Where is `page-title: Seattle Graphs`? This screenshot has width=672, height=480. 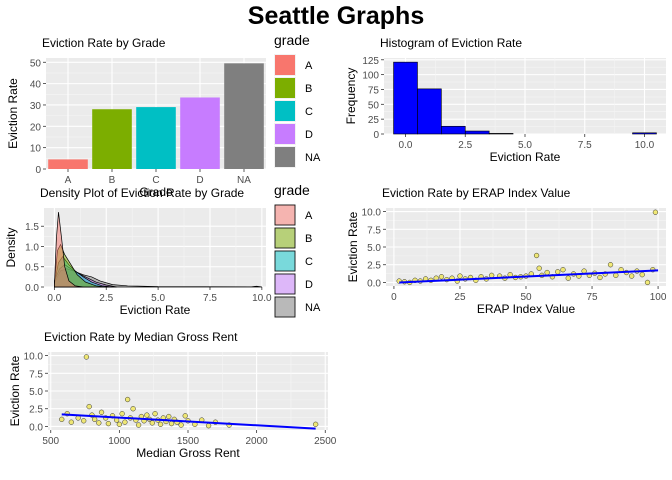 page-title: Seattle Graphs is located at coordinates (336, 16).